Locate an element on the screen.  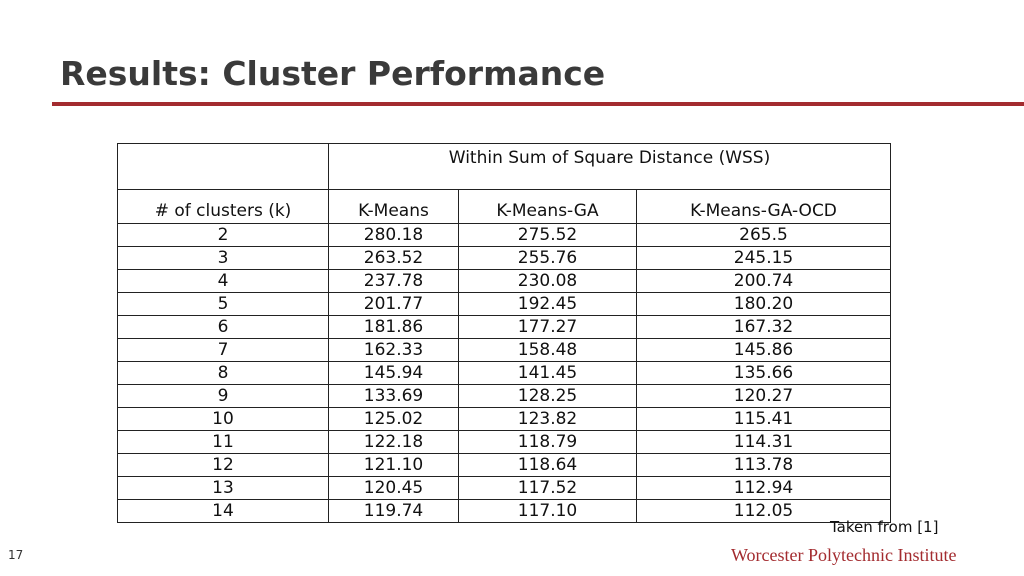
cell-kmeans-ga: 177.27 is located at coordinates (547, 327).